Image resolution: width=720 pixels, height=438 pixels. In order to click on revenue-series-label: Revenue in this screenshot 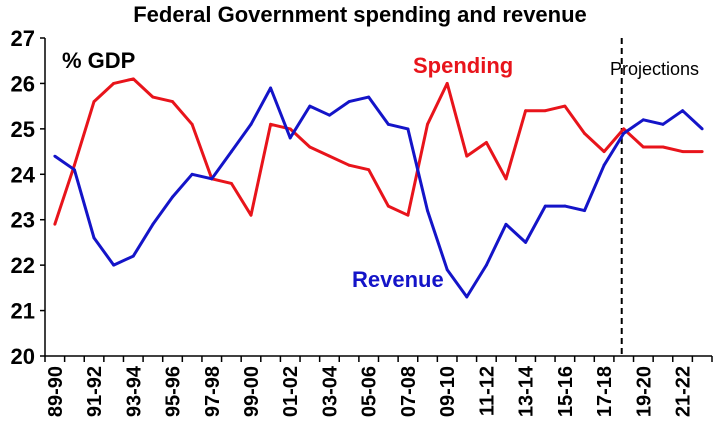, I will do `click(398, 279)`.